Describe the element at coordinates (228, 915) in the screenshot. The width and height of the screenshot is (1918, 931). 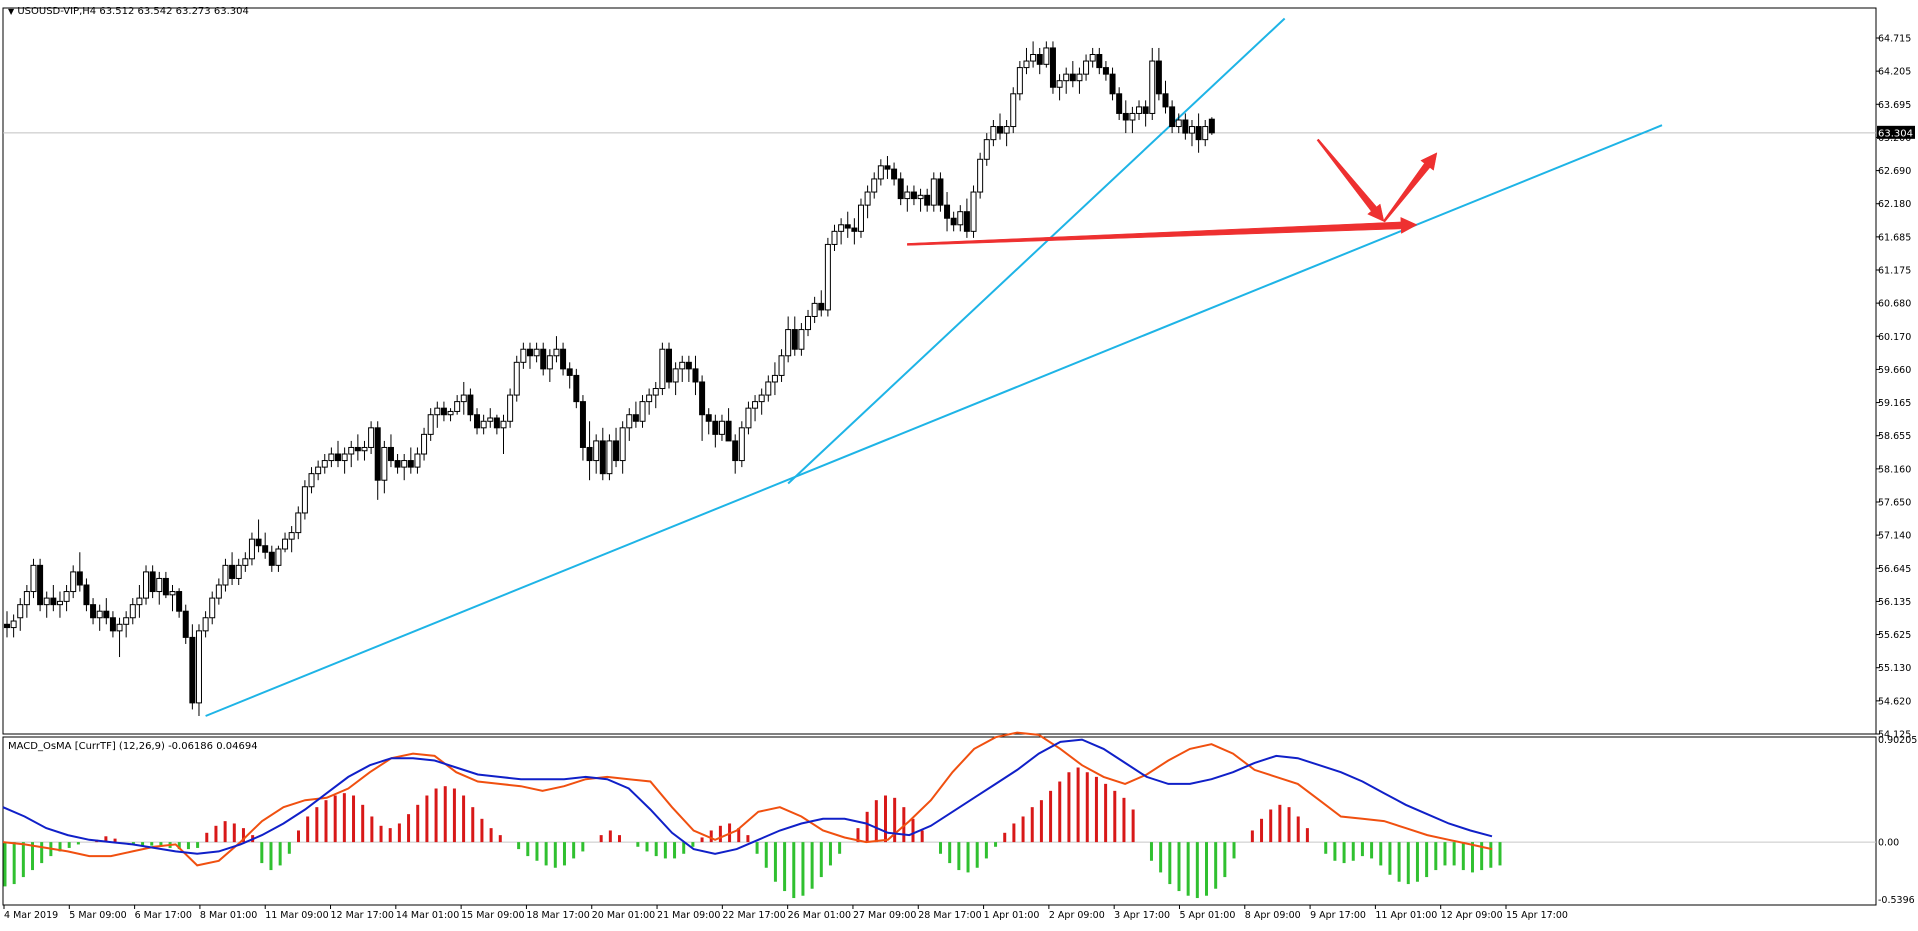
I see `time-tick-label: 8 Mar 01:00` at that location.